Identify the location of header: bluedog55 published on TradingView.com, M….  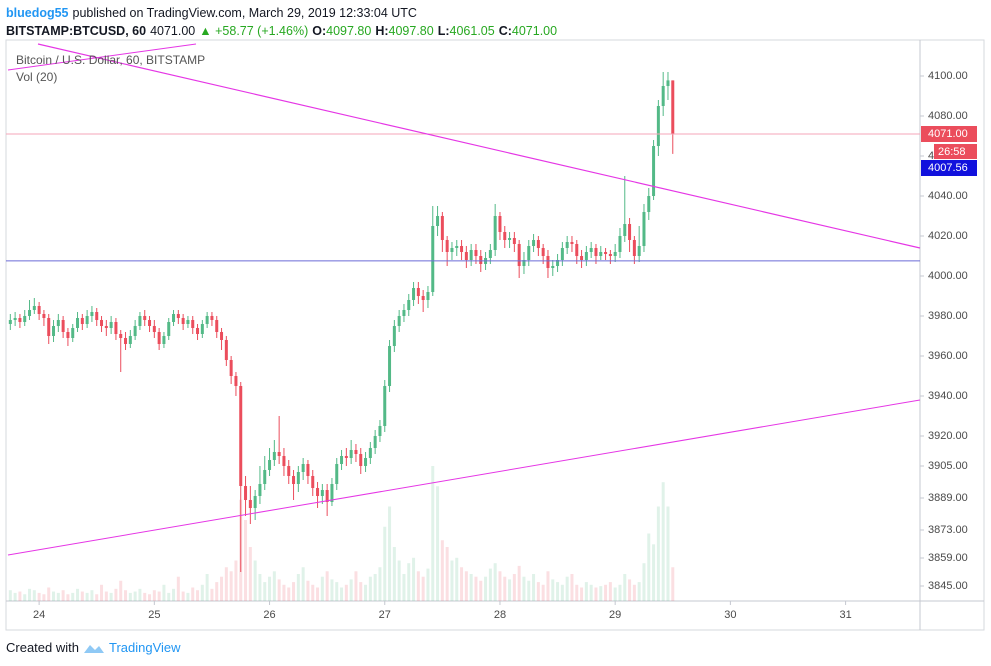
(281, 22).